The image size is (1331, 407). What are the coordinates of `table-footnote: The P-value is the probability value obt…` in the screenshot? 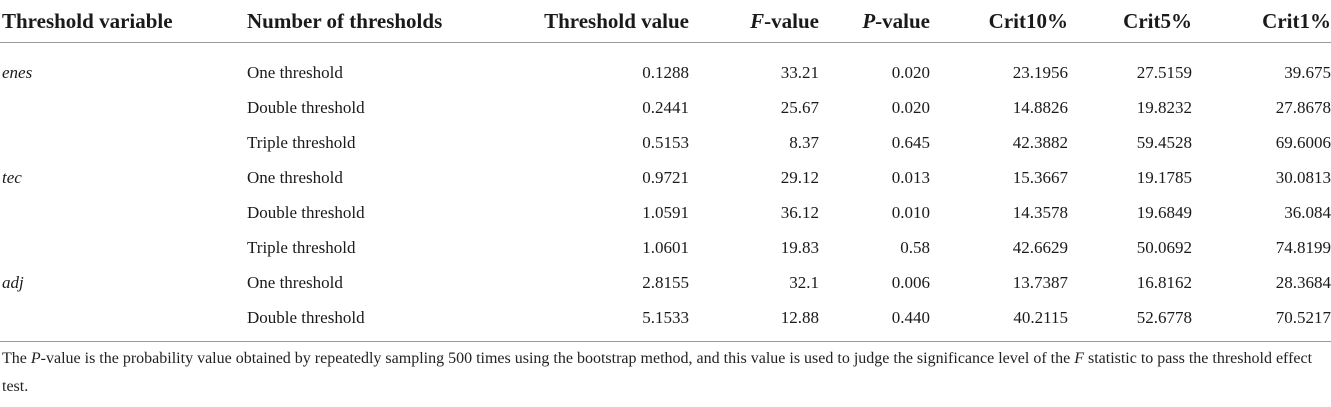 It's located at (665, 373).